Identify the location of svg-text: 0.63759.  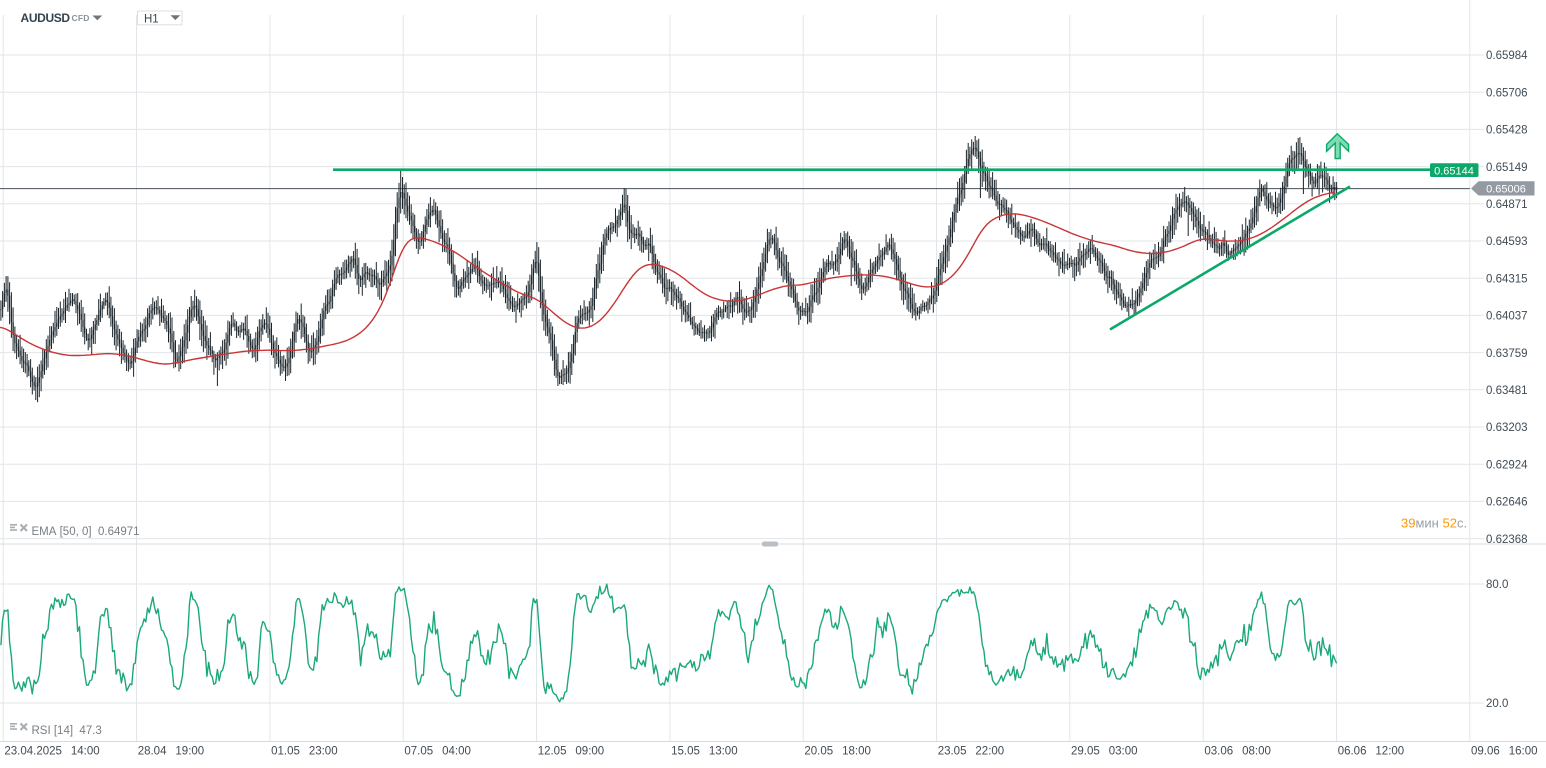
(1507, 354).